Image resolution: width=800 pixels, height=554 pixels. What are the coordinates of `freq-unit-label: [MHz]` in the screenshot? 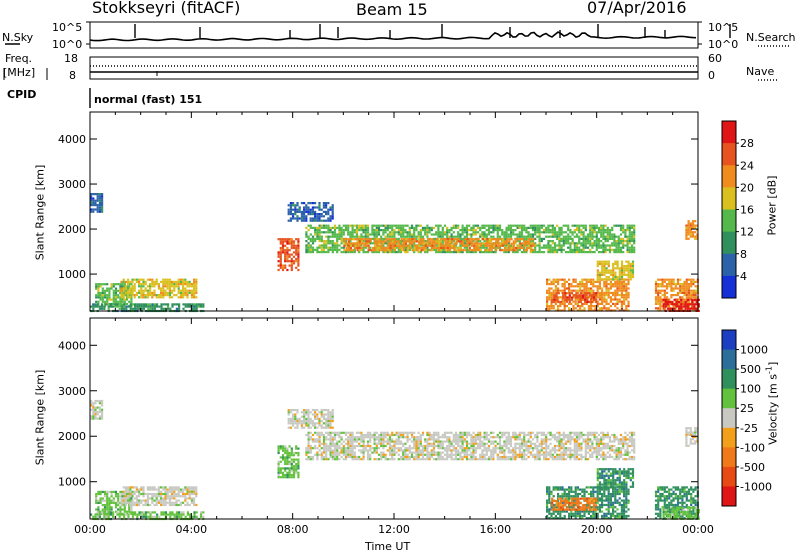 It's located at (19, 72).